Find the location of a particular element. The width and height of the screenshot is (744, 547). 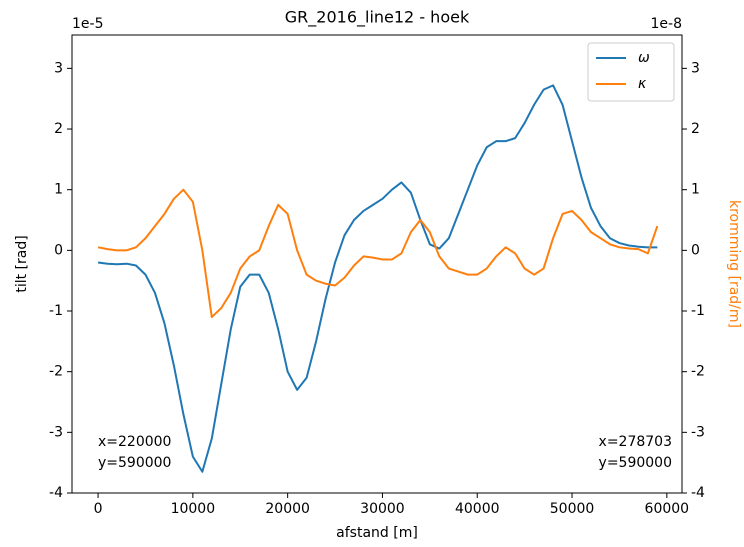

y2-tick-label: 3 is located at coordinates (695, 68).